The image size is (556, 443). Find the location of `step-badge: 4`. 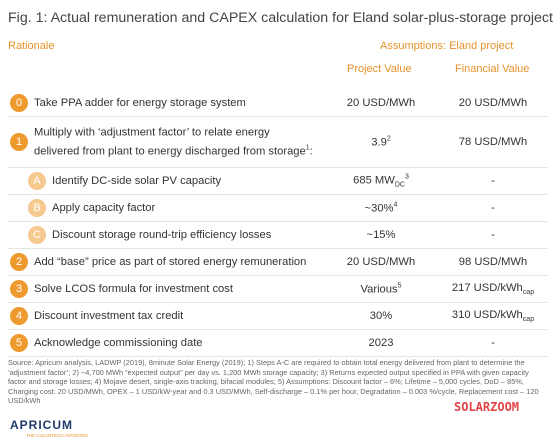

step-badge: 4 is located at coordinates (19, 316).